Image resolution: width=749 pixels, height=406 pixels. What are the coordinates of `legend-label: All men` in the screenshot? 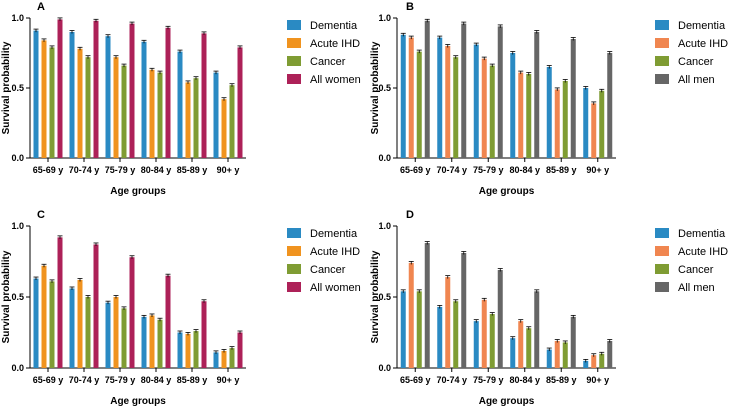 It's located at (696, 288).